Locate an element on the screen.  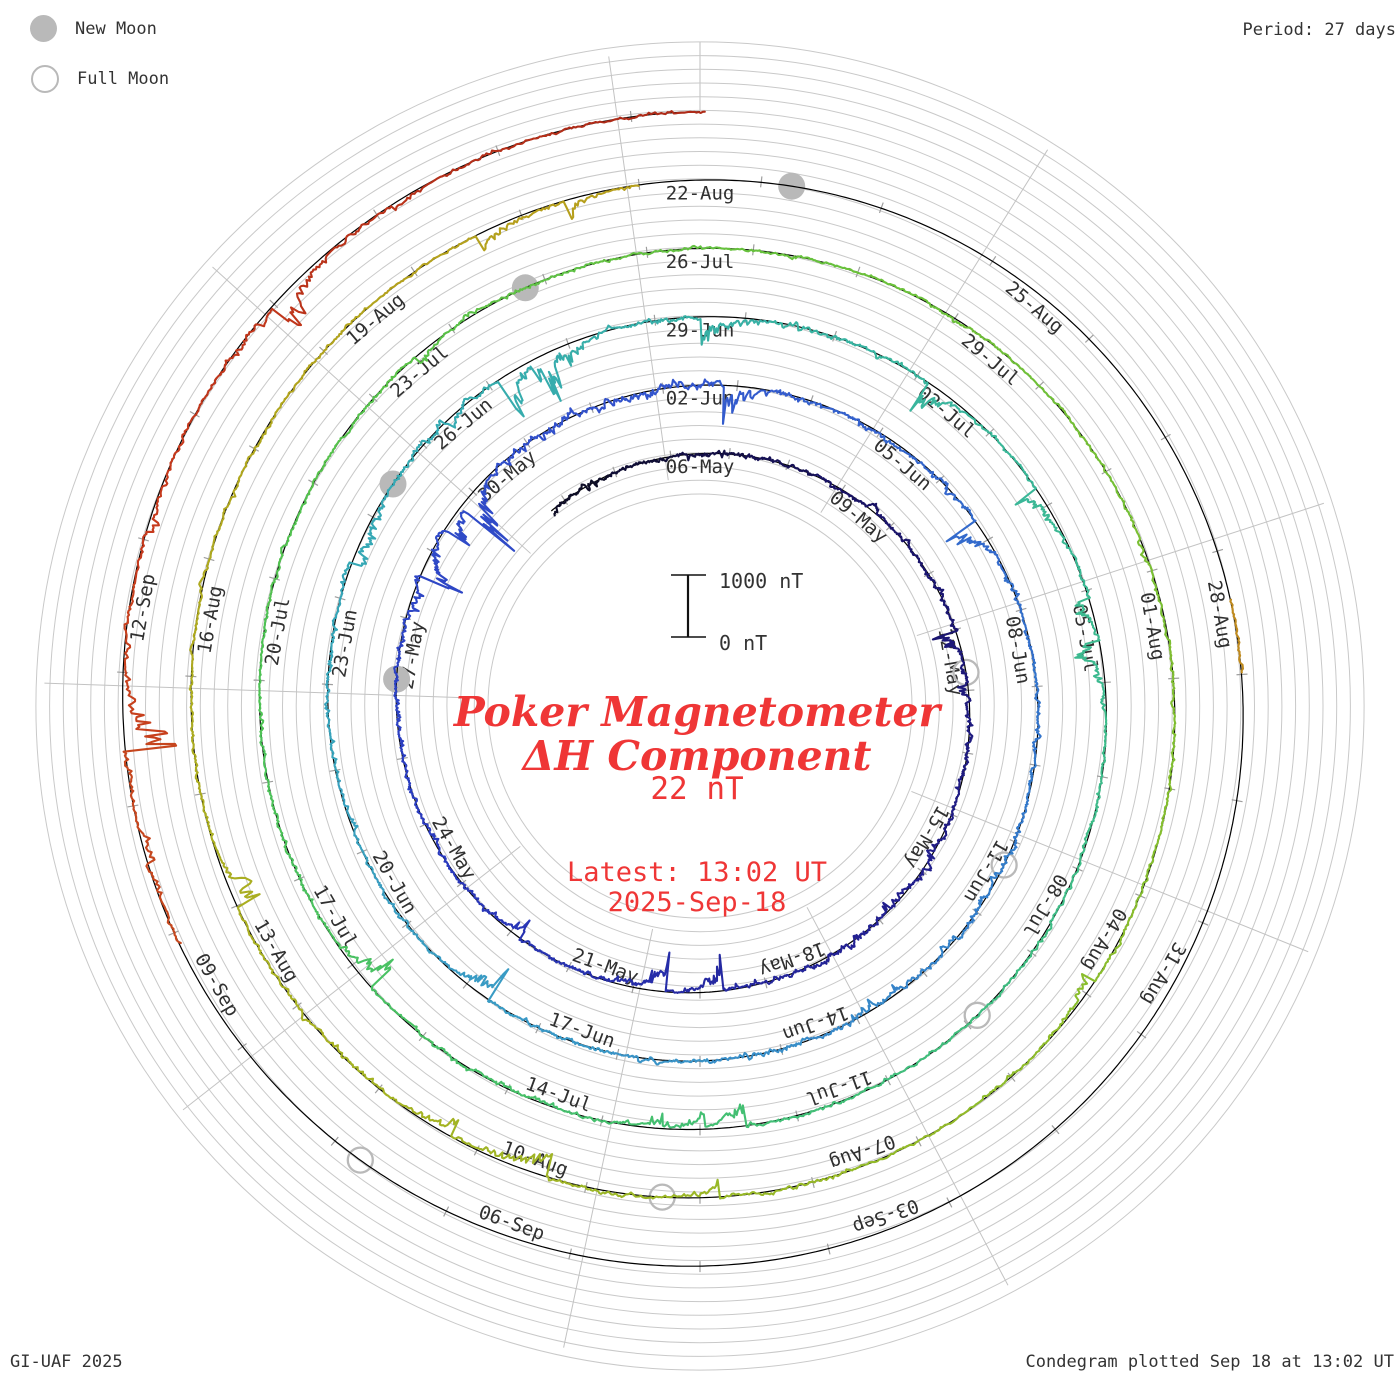
plotted-label: Condegram plotted Sep 18 at 13:02 UT is located at coordinates (1209, 1362).